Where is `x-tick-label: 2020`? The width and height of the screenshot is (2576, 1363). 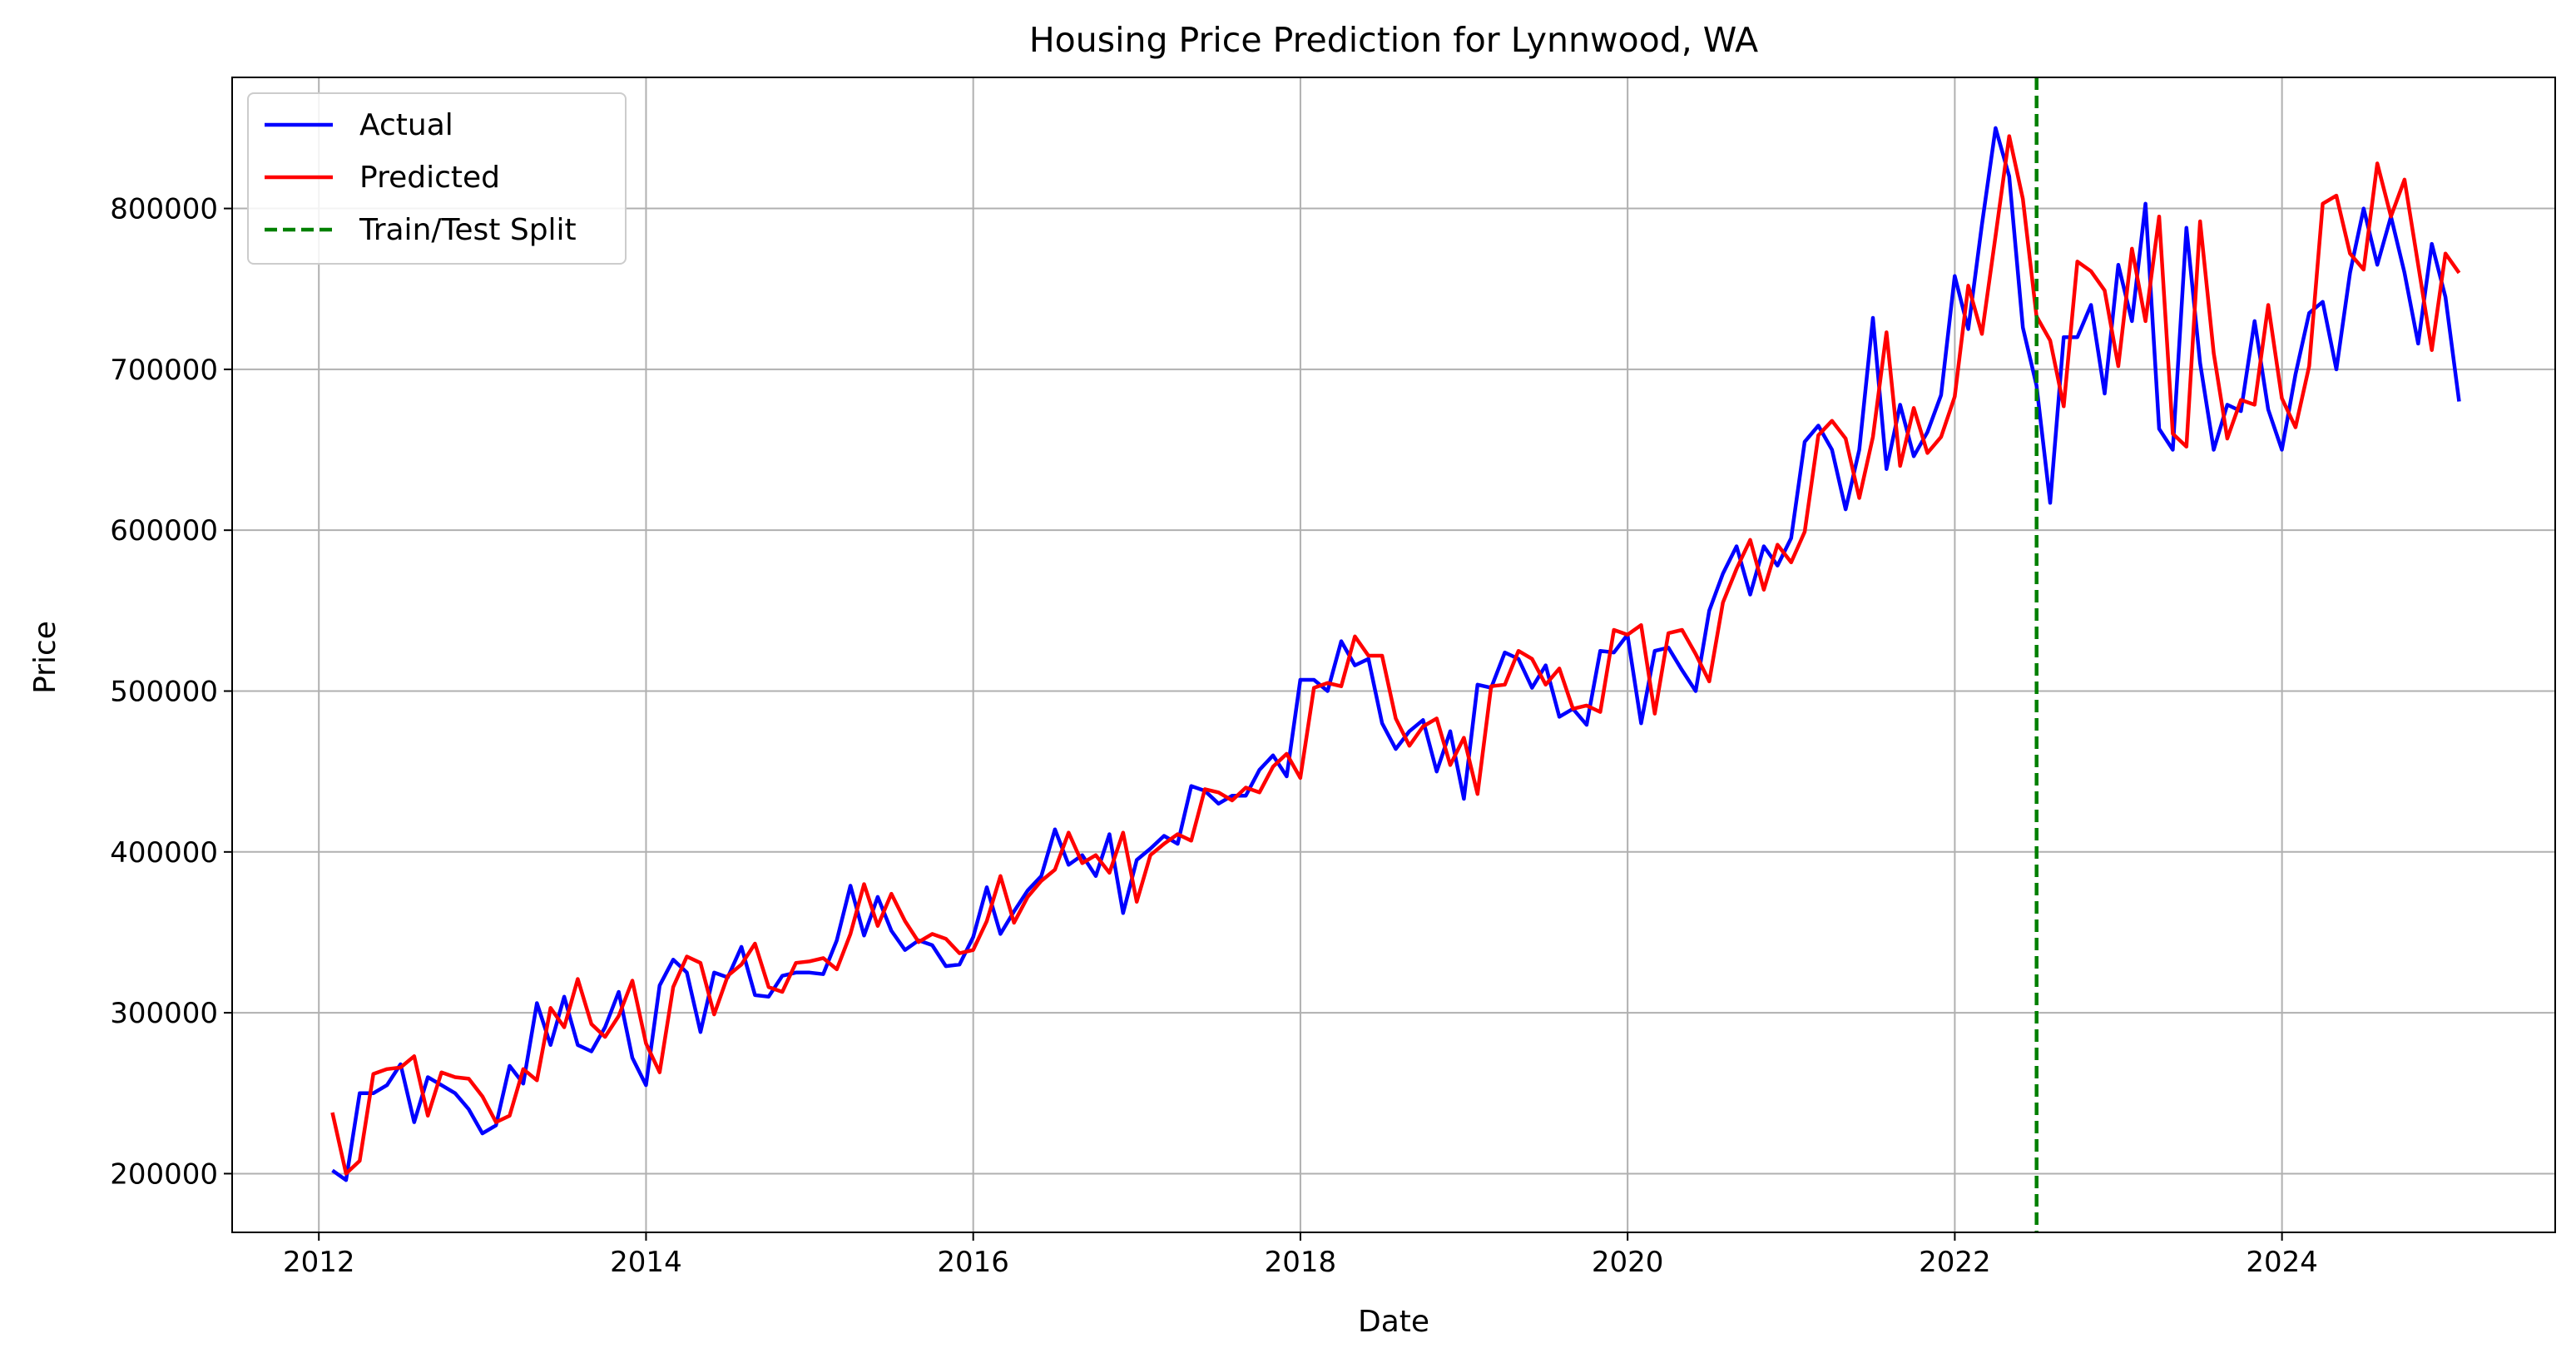
x-tick-label: 2020 is located at coordinates (1628, 1262).